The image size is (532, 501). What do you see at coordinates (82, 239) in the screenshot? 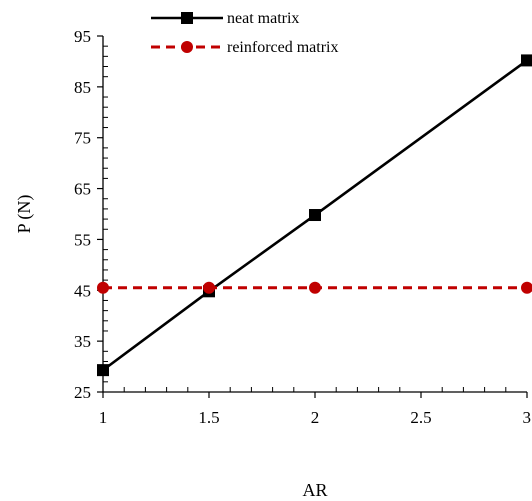
I see `y-tick-label: 55` at bounding box center [82, 239].